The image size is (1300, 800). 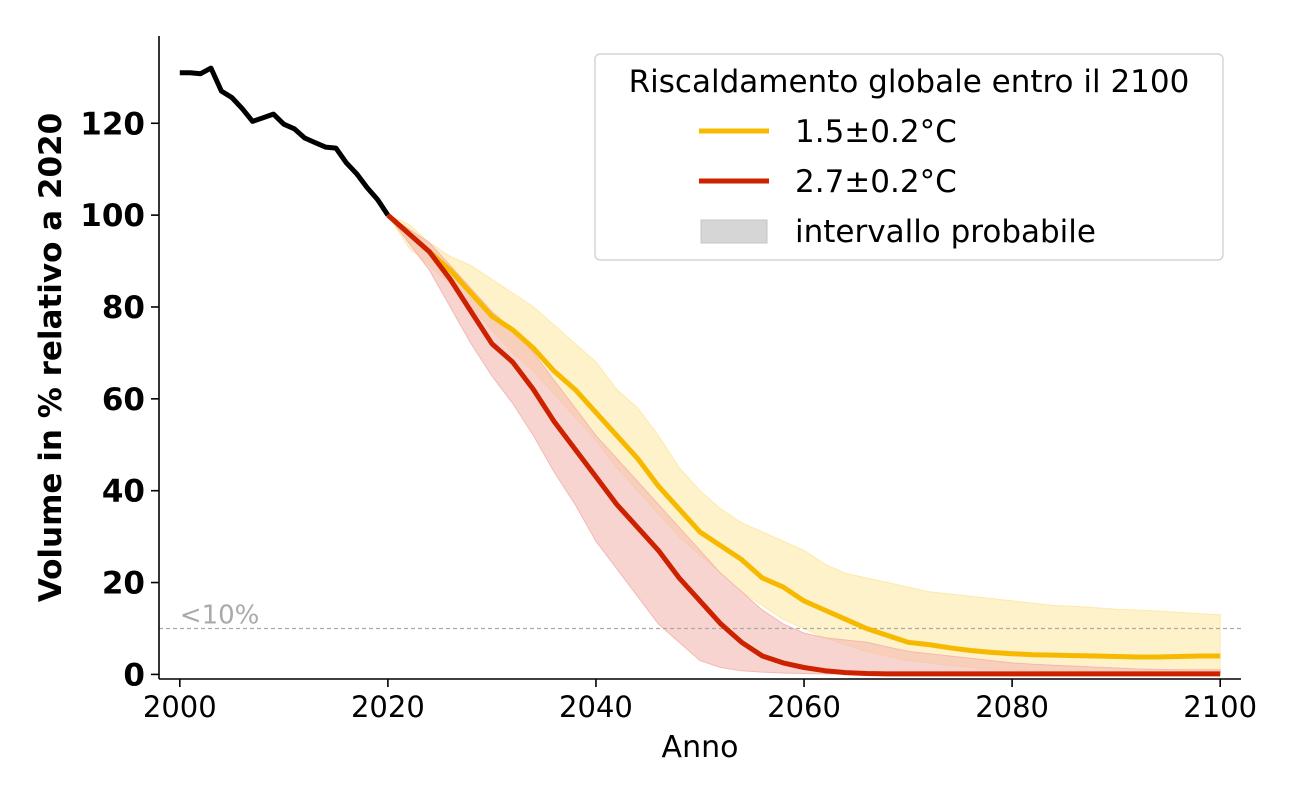 I want to click on legend-title: Riscaldamento globale entro il 2100, so click(x=909, y=82).